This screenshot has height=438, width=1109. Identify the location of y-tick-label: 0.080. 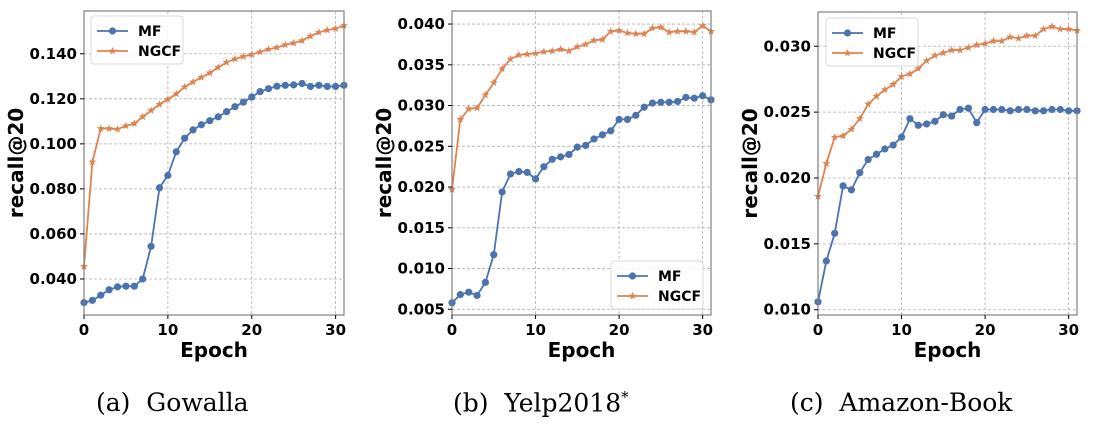
(53, 189).